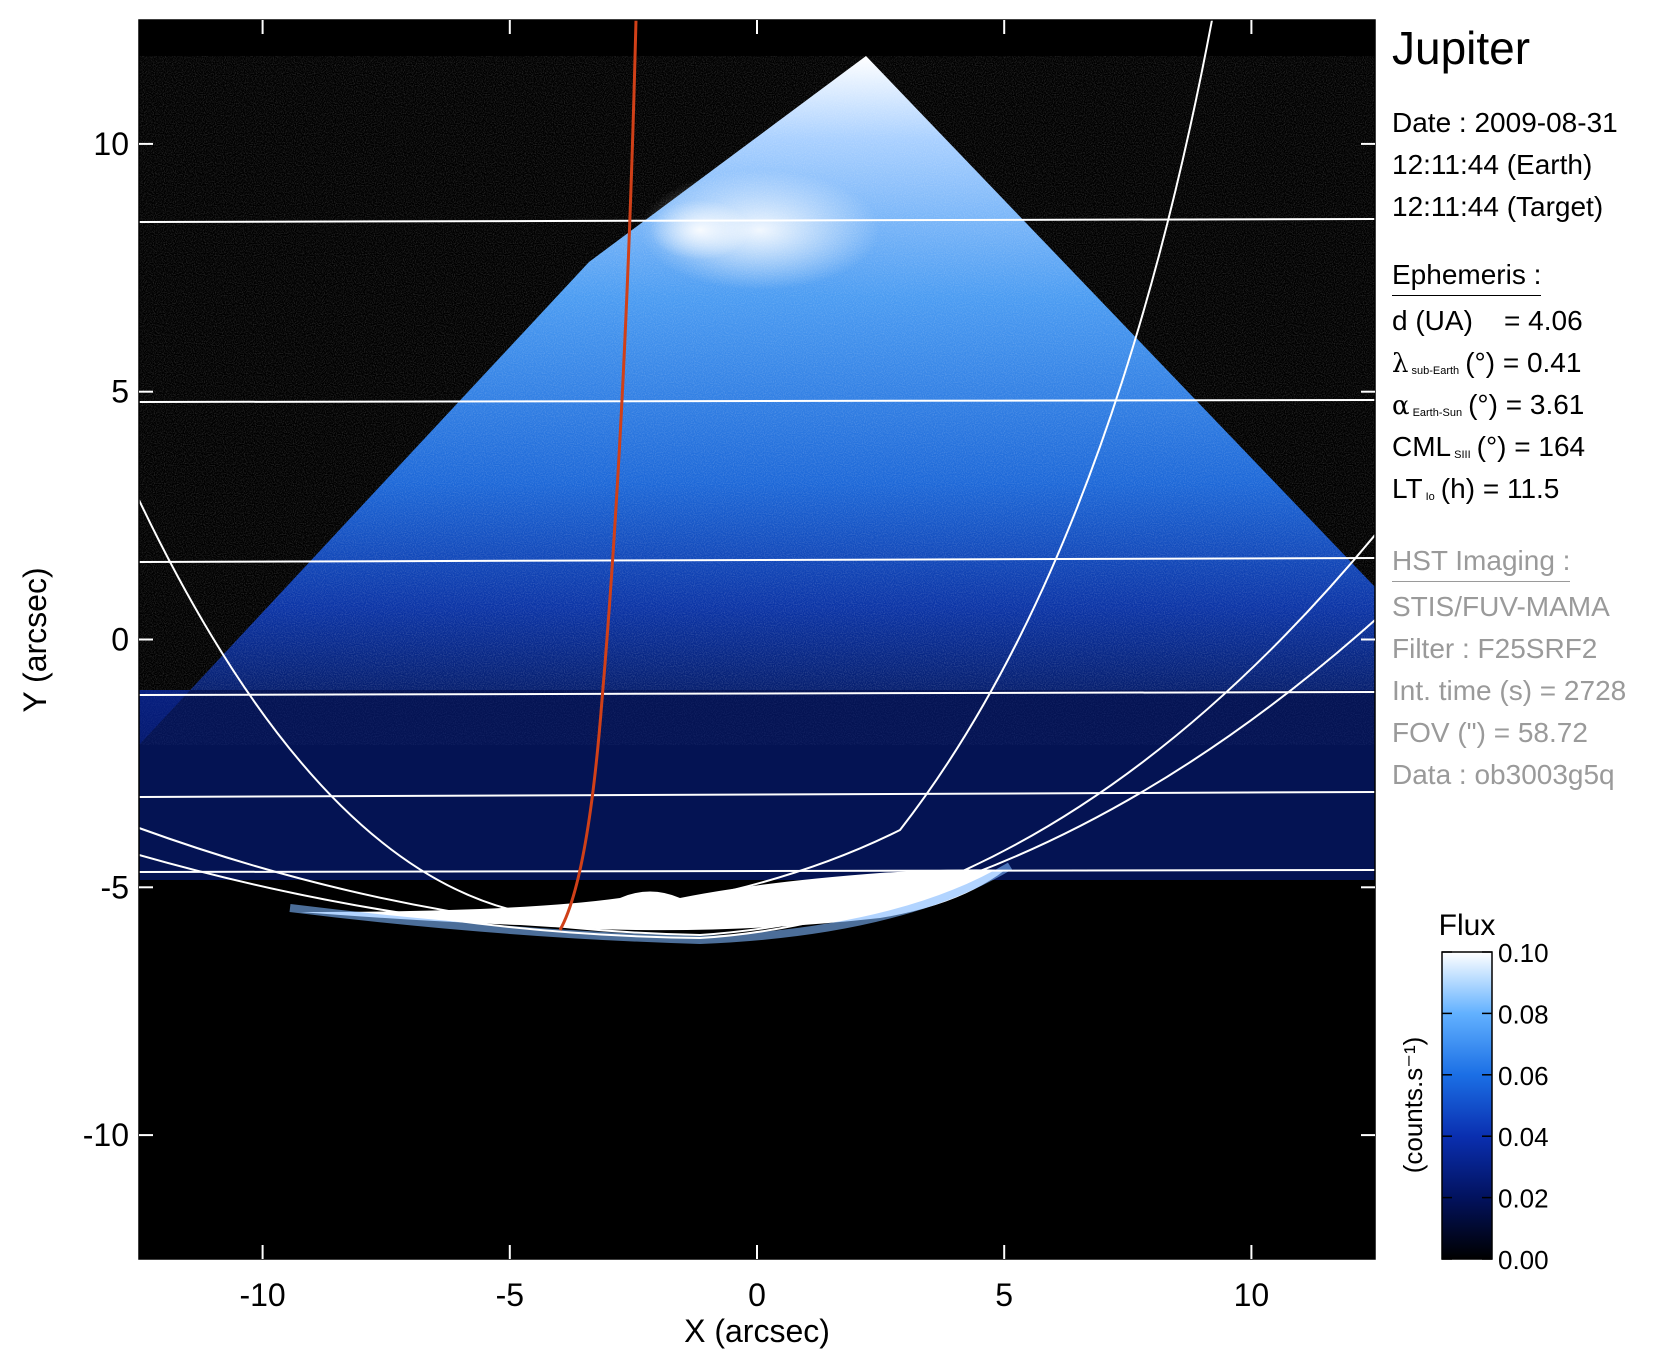 The width and height of the screenshot is (1671, 1368). Describe the element at coordinates (1543, 320) in the screenshot. I see `distance-value: = 4.06` at that location.